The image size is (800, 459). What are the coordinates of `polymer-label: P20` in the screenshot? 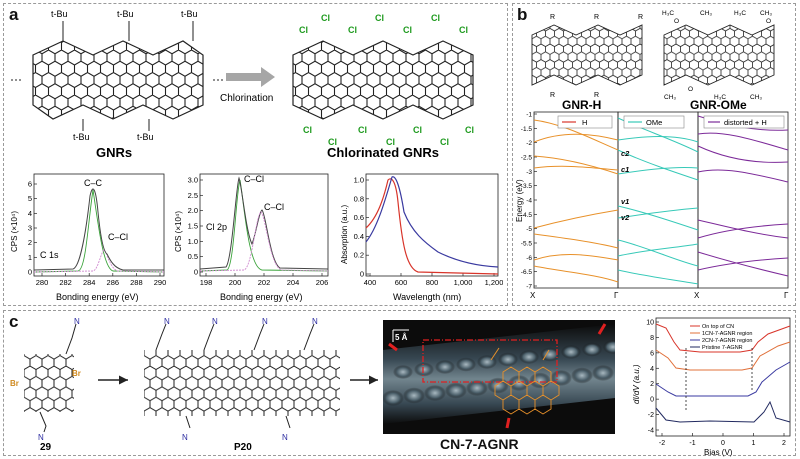 It's located at (243, 447).